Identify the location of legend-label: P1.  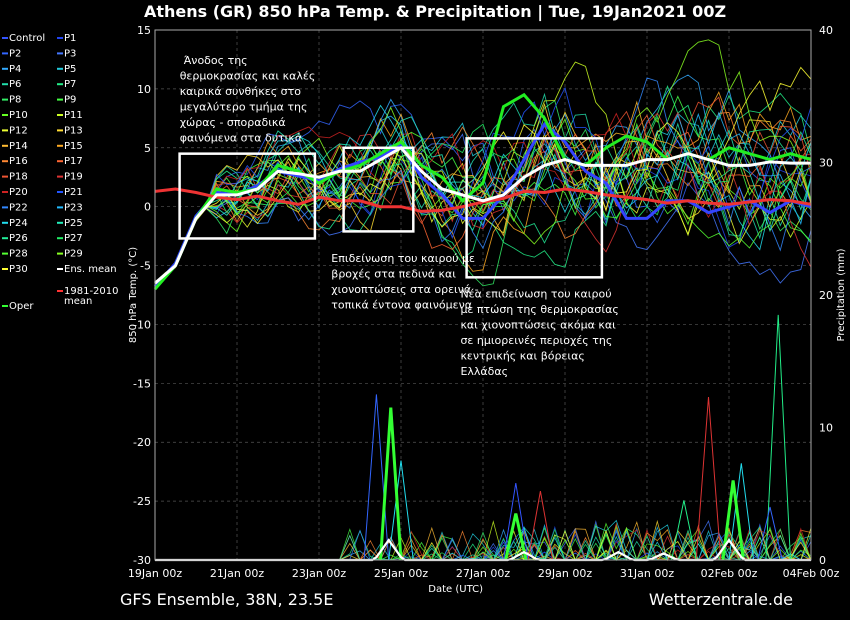
(70, 38).